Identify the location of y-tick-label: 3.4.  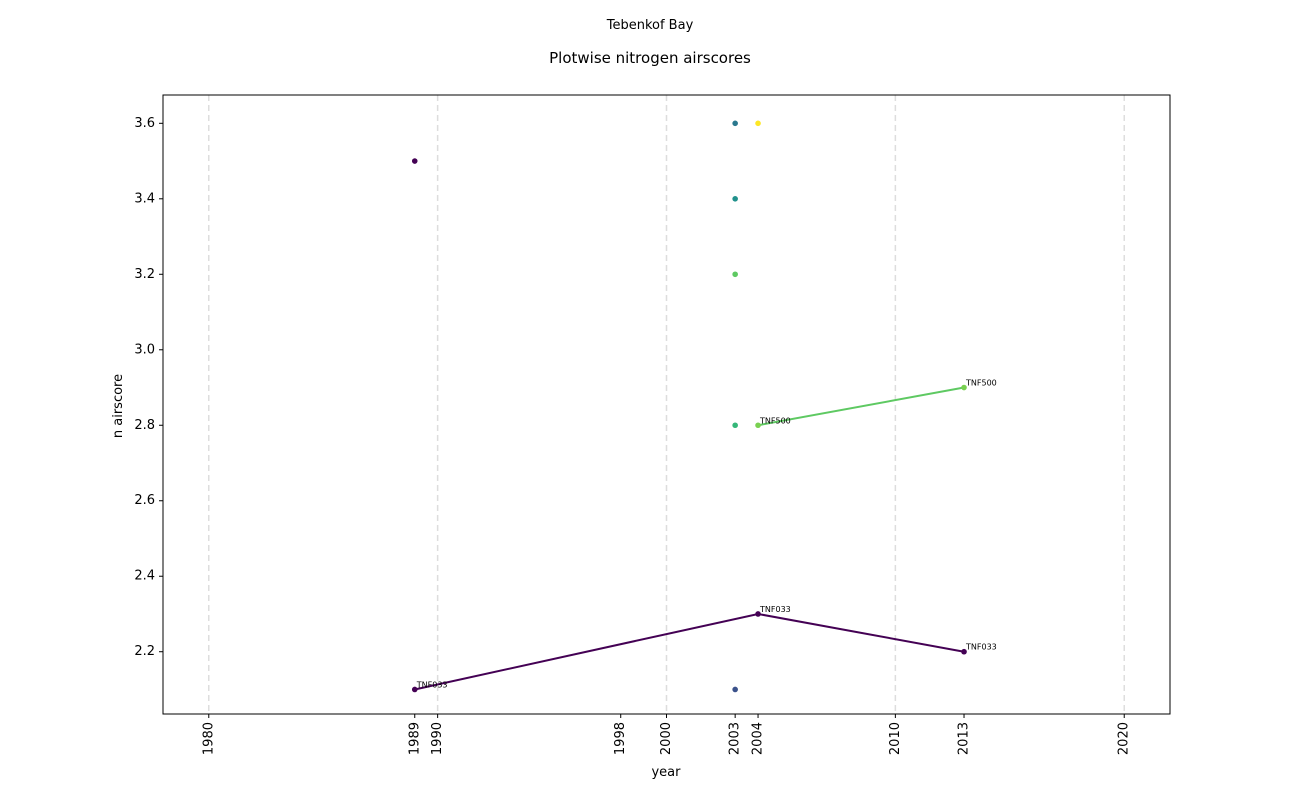
(144, 198).